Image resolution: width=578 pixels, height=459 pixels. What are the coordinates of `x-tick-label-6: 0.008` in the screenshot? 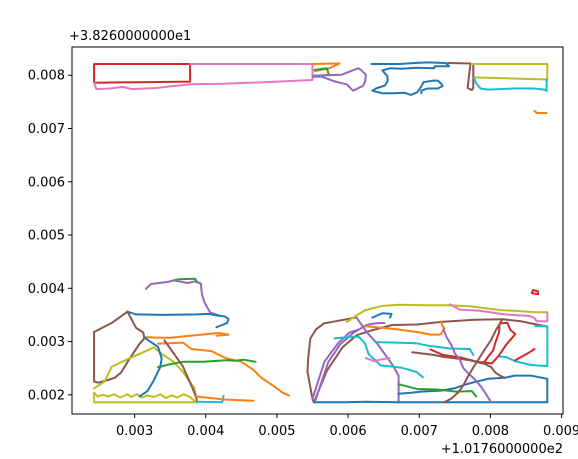 It's located at (490, 431).